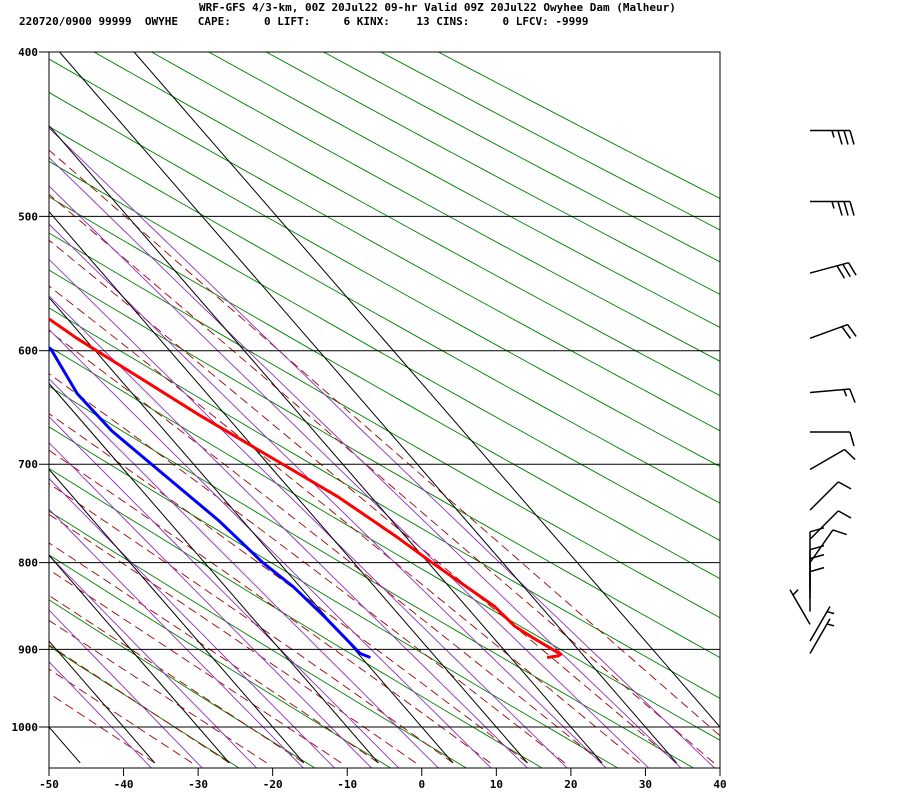 The image size is (900, 800). Describe the element at coordinates (421, 784) in the screenshot. I see `x-tick-label: 0` at that location.